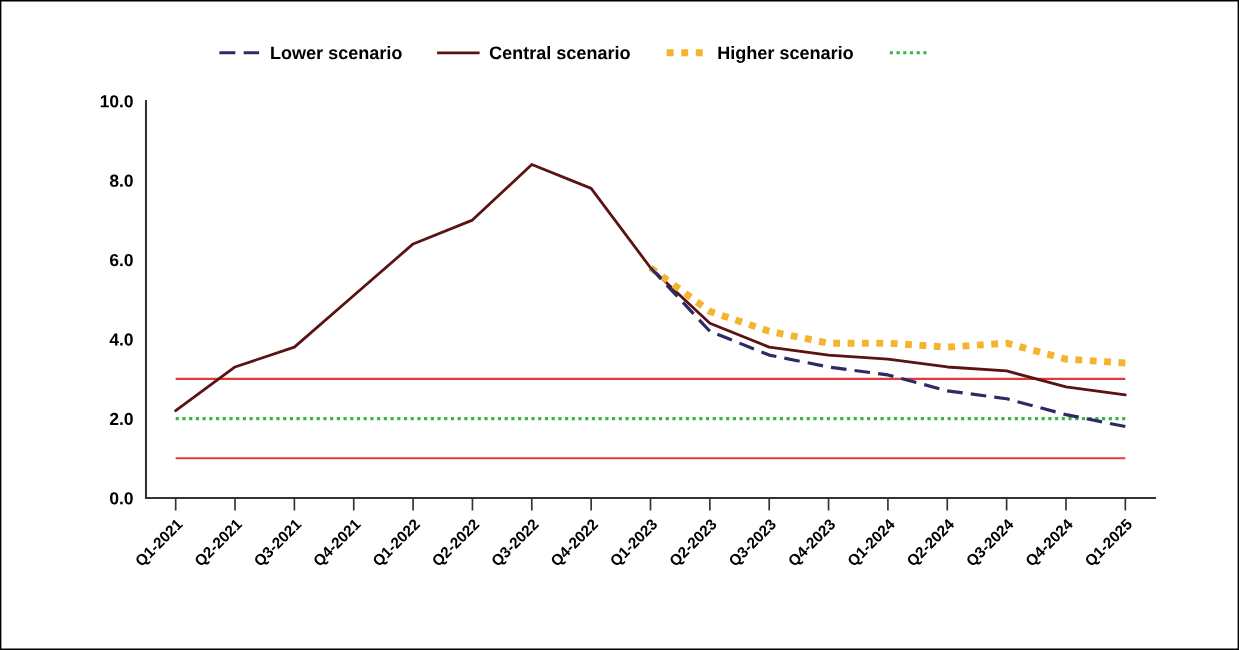 The width and height of the screenshot is (1239, 650). What do you see at coordinates (887, 347) in the screenshot?
I see `line-series` at bounding box center [887, 347].